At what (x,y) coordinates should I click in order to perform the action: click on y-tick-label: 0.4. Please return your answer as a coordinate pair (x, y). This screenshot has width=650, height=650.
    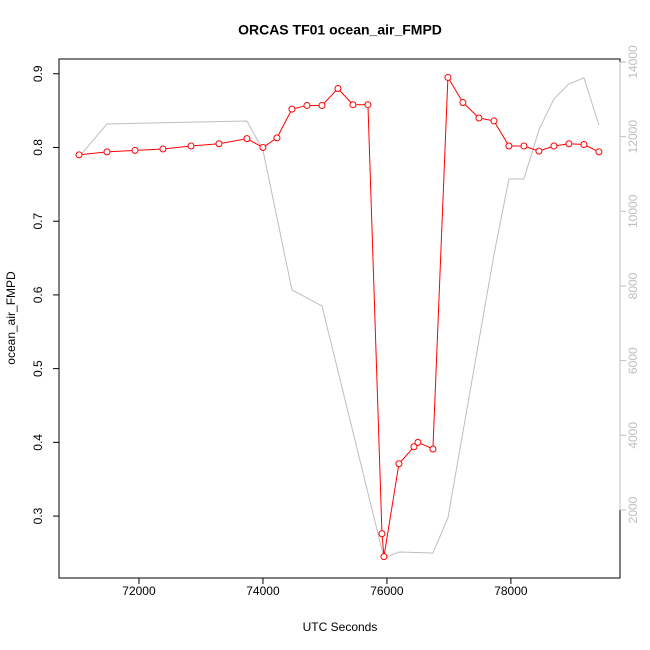
    Looking at the image, I should click on (38, 442).